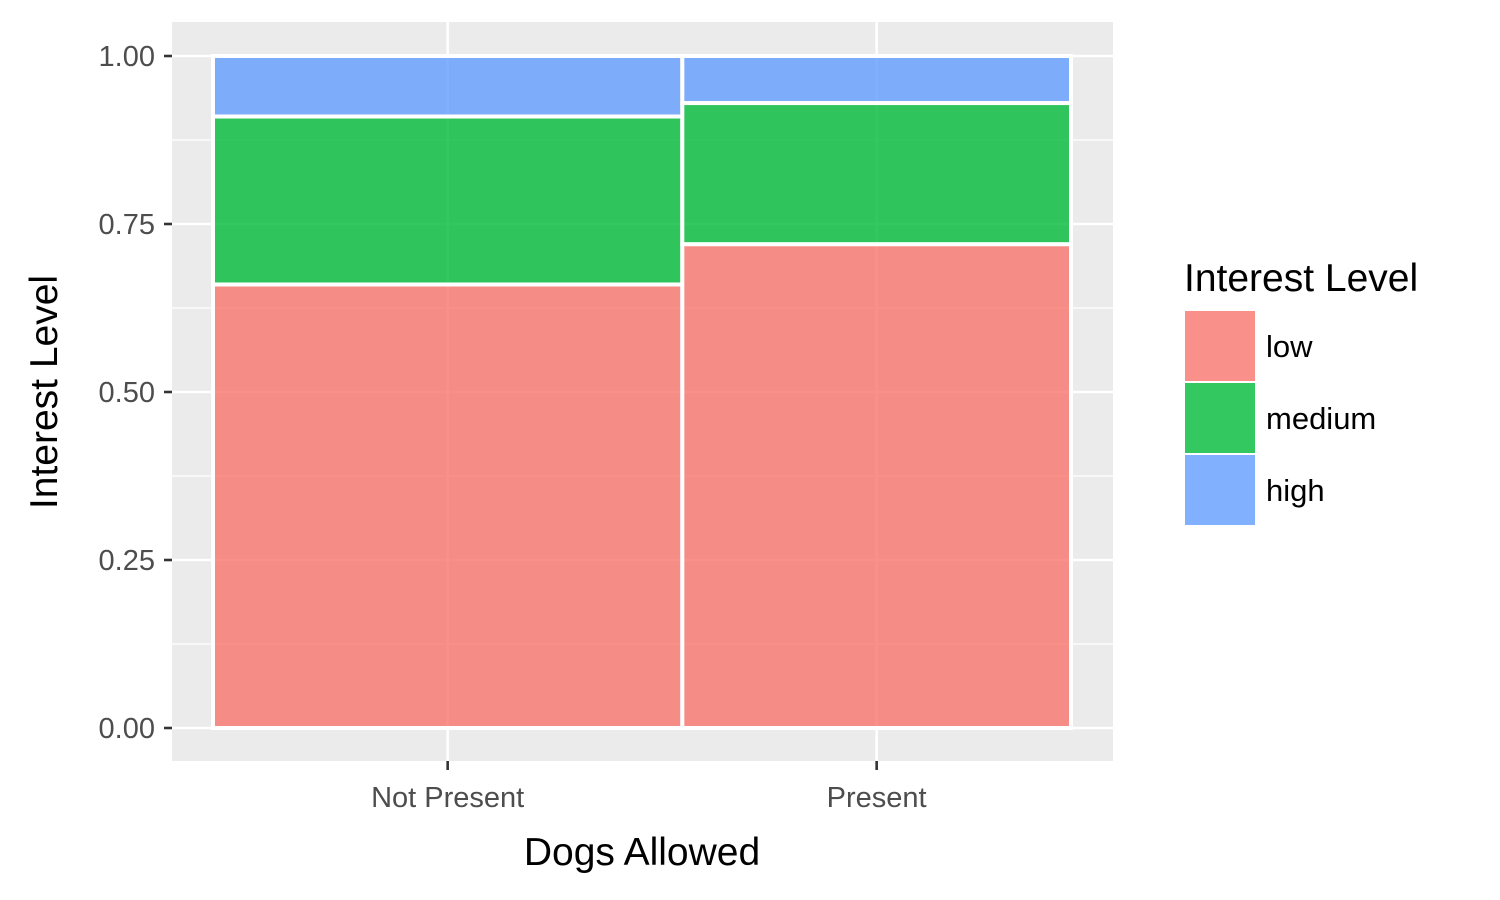  I want to click on y-tick-label: 0.50, so click(127, 393).